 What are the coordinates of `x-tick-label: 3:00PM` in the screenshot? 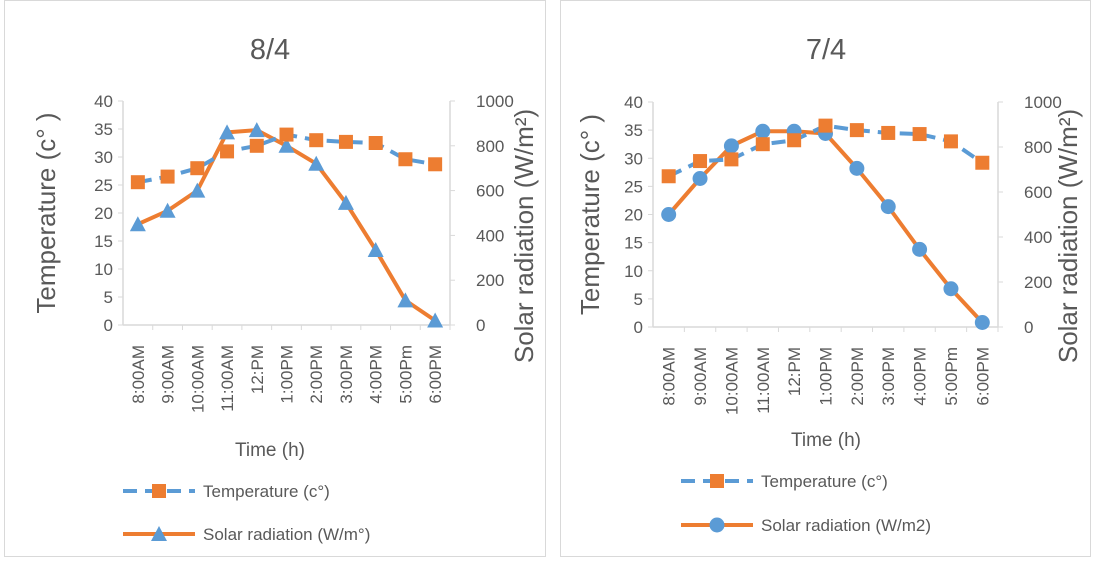 It's located at (888, 376).